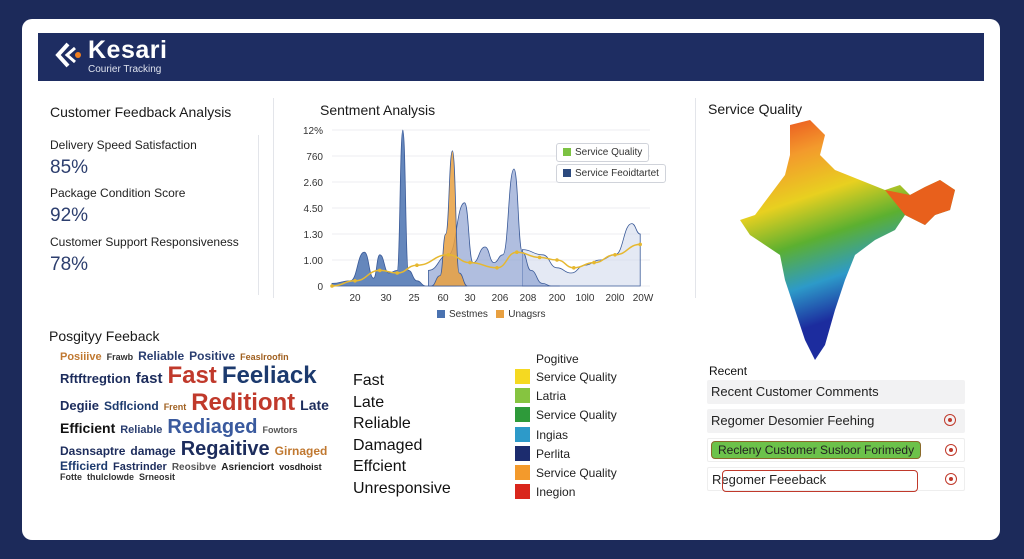  What do you see at coordinates (314, 157) in the screenshot?
I see `y-tick-label: 760` at bounding box center [314, 157].